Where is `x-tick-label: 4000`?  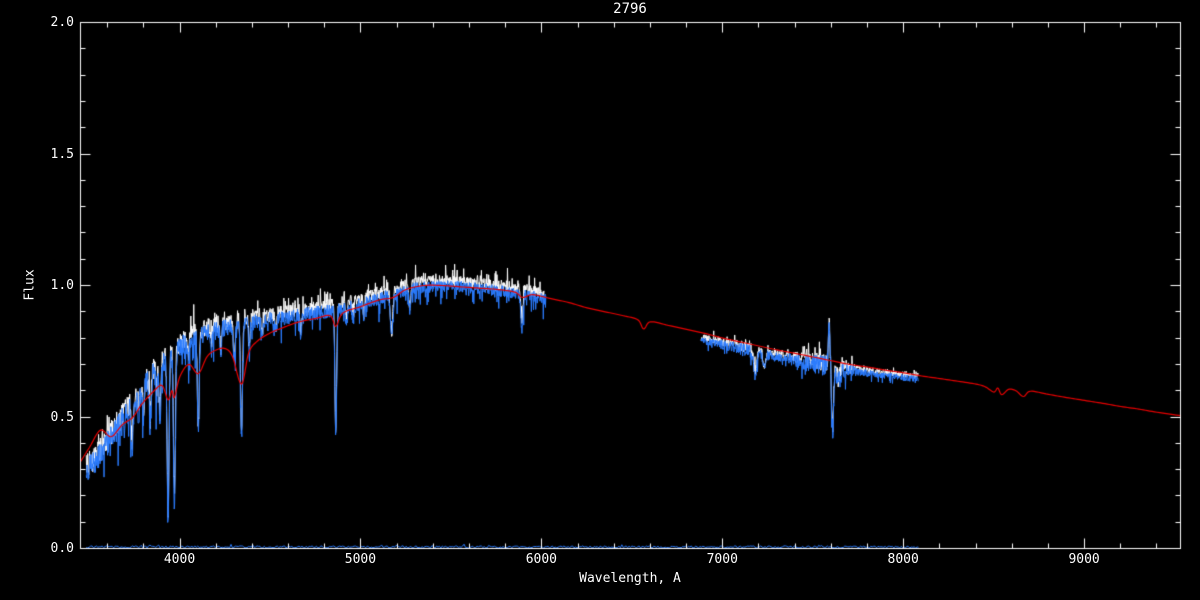 x-tick-label: 4000 is located at coordinates (179, 559).